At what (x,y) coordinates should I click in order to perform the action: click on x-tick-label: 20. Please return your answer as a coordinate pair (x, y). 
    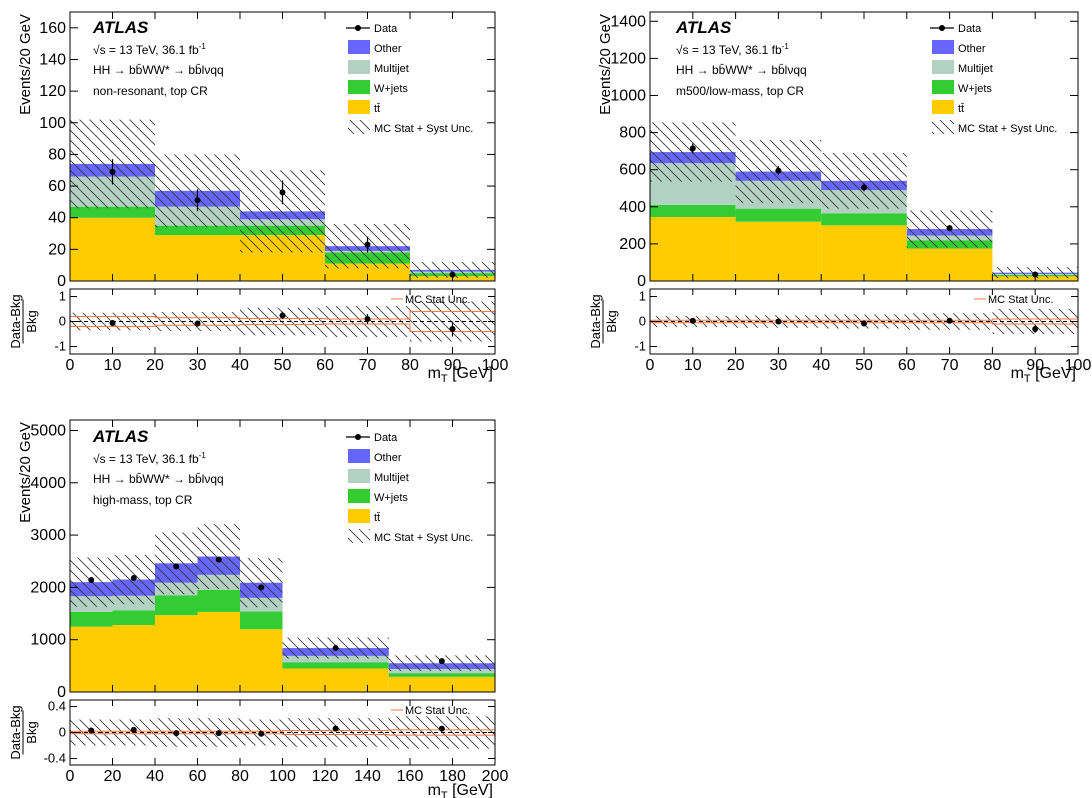
    Looking at the image, I should click on (155, 365).